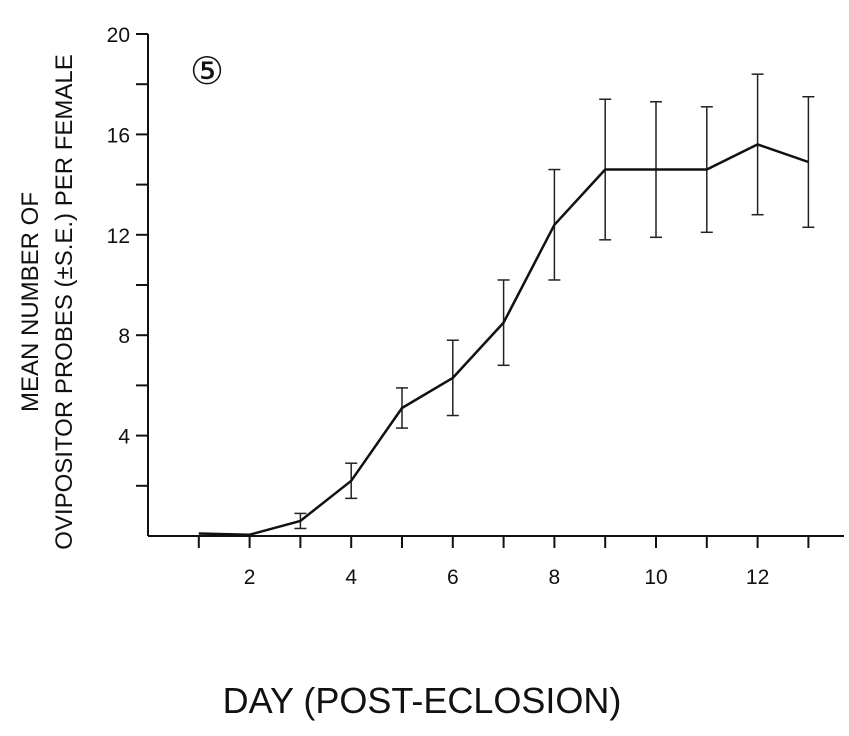  I want to click on y-axis-title-line2: OVIPOSITOR PROBES (±S.E.) PER FEMALE, so click(64, 302).